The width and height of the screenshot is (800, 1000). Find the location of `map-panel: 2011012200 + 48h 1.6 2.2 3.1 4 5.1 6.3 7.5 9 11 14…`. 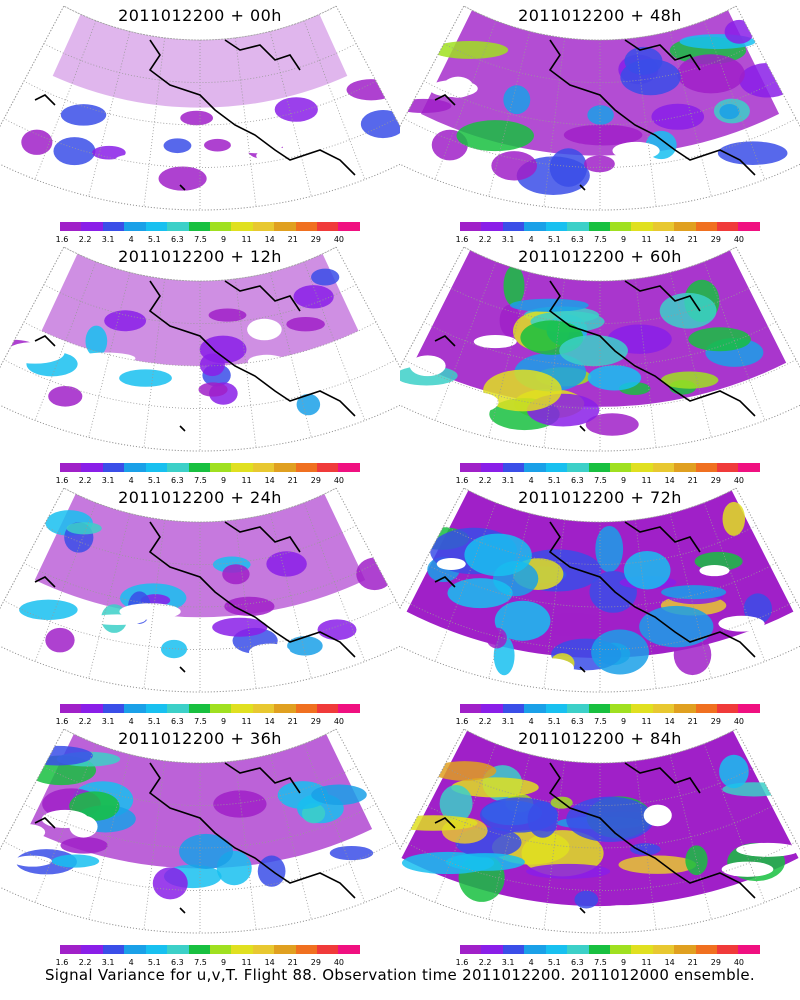

map-panel: 2011012200 + 48h 1.6 2.2 3.1 4 5.1 6.3 7.5 9 11 14… is located at coordinates (600, 122).